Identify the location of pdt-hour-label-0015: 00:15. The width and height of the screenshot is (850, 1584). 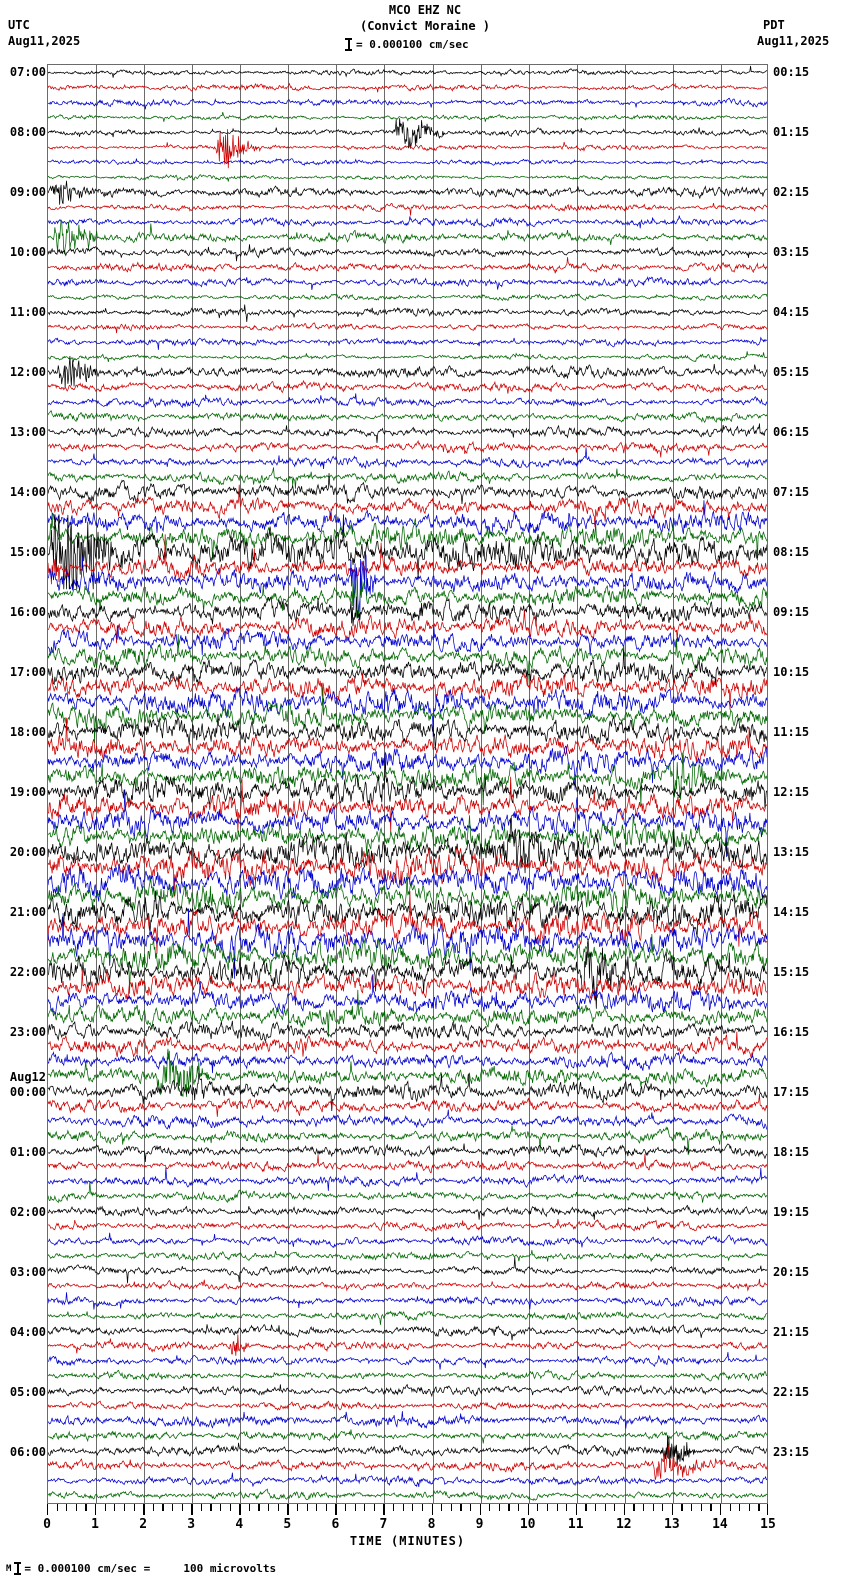
(791, 71).